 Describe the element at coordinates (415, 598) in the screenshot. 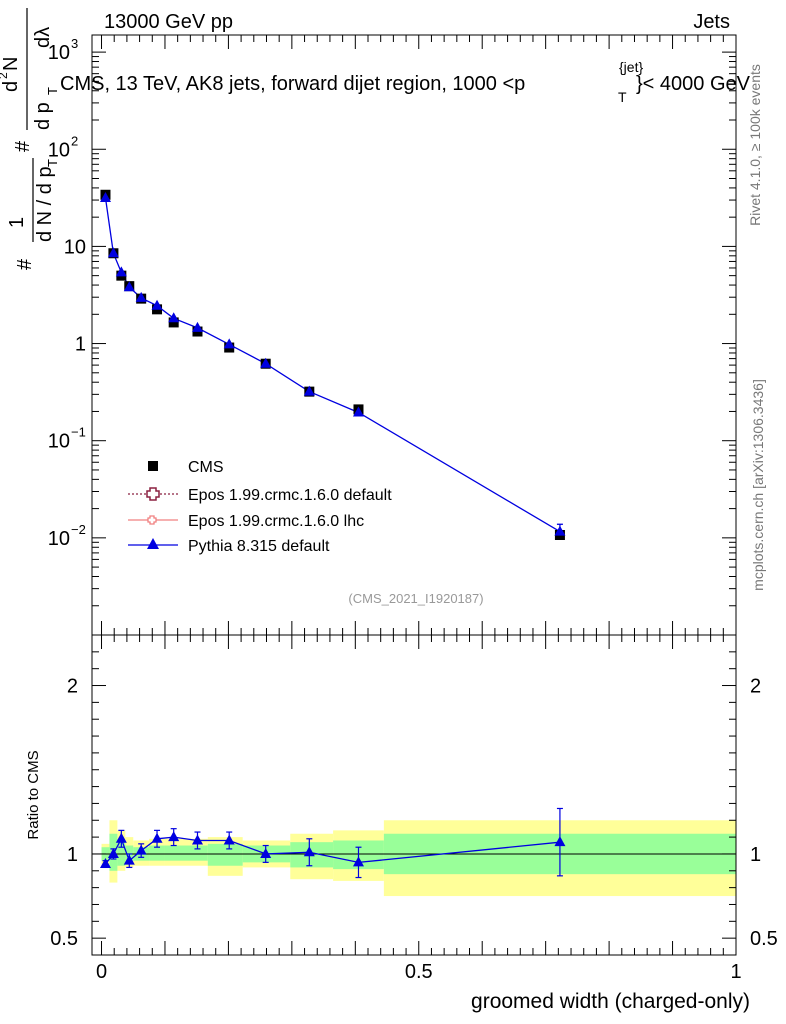

I see `analysis-tag: (CMS_2021_I1920187)` at that location.